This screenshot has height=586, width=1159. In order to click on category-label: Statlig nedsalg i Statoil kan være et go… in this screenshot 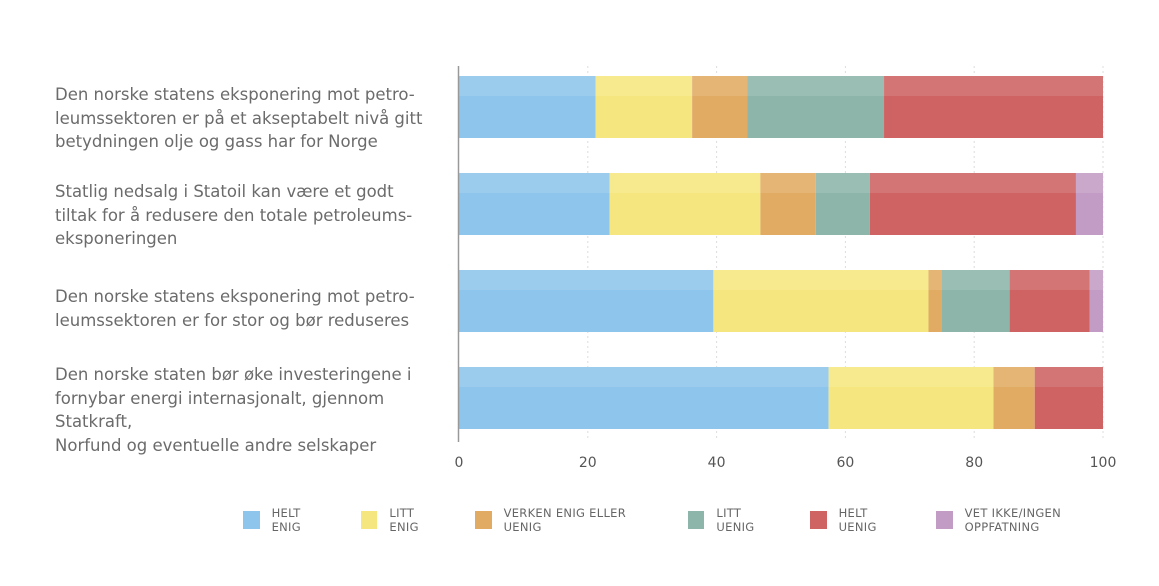, I will do `click(234, 215)`.